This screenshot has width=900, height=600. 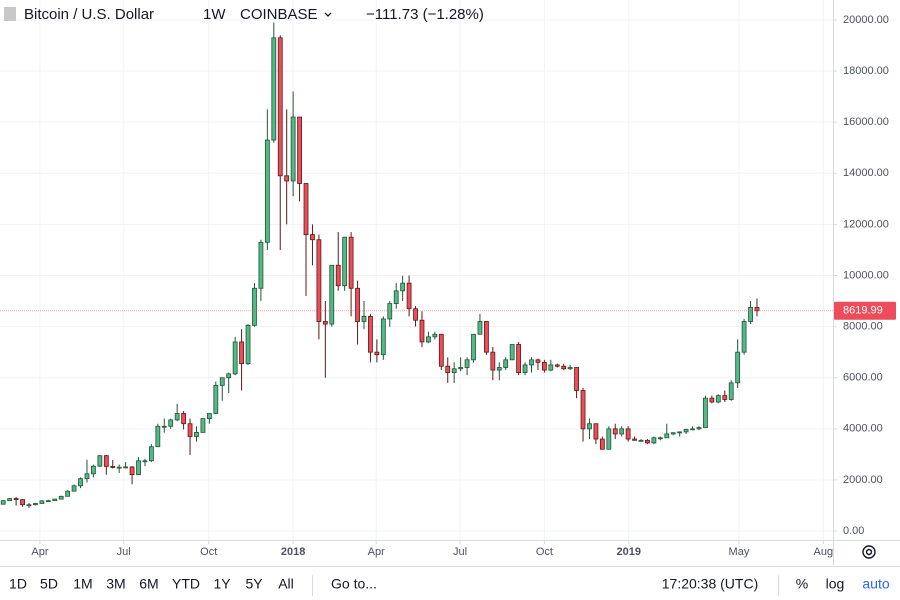 I want to click on y-tick-label: 12000.00, so click(x=866, y=224).